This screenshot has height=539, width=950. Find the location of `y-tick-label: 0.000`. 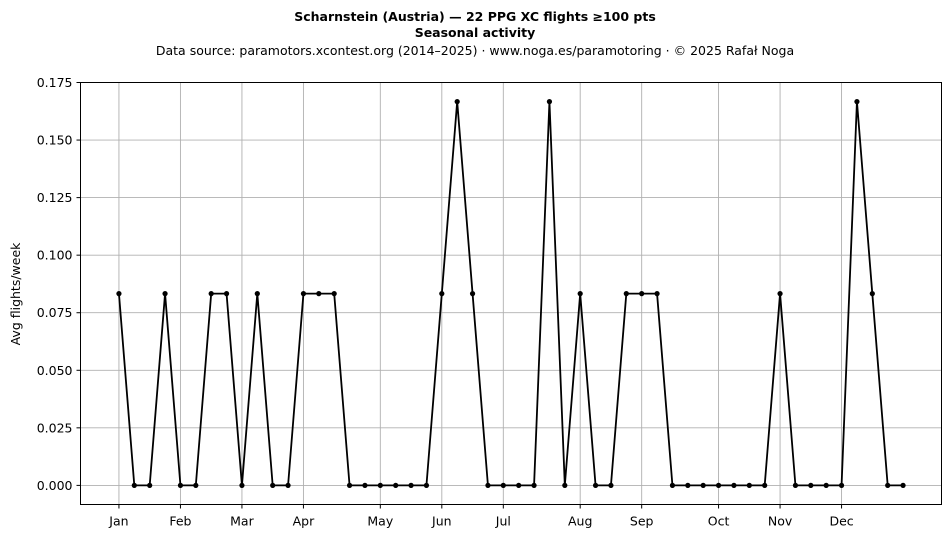

y-tick-label: 0.000 is located at coordinates (55, 485).